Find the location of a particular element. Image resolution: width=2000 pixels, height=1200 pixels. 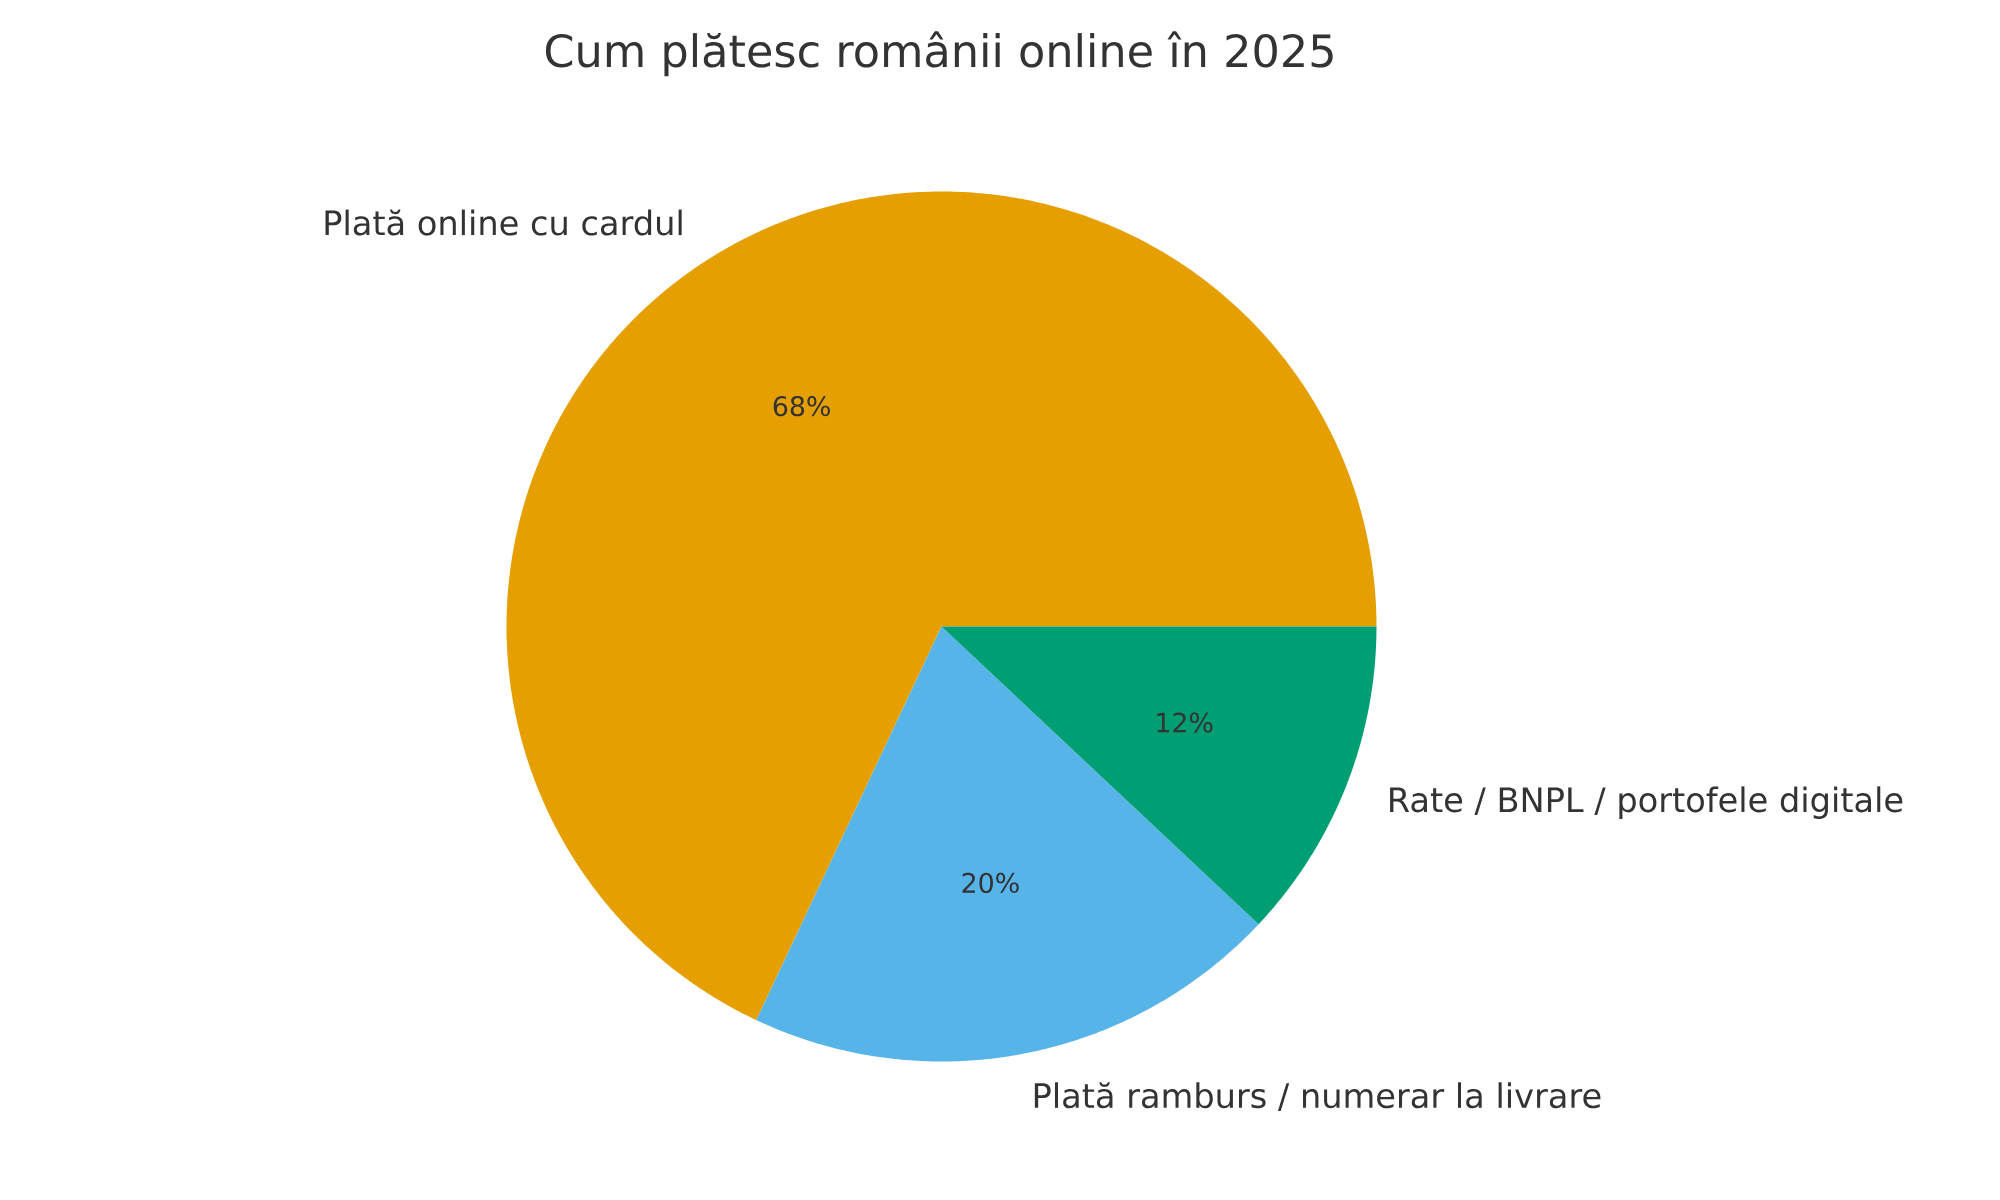

data-label: 68% is located at coordinates (801, 406).